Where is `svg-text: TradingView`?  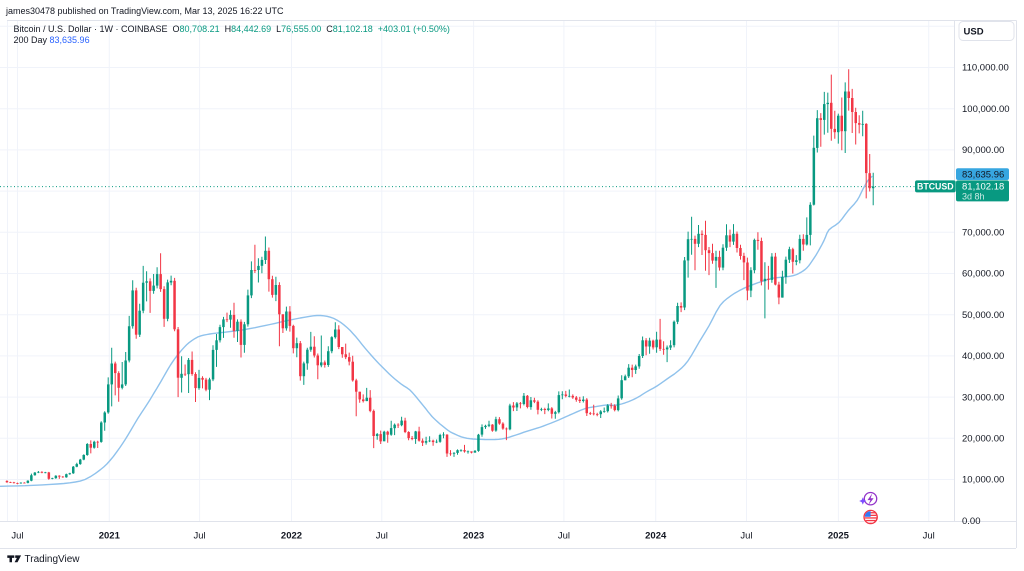 svg-text: TradingView is located at coordinates (53, 559).